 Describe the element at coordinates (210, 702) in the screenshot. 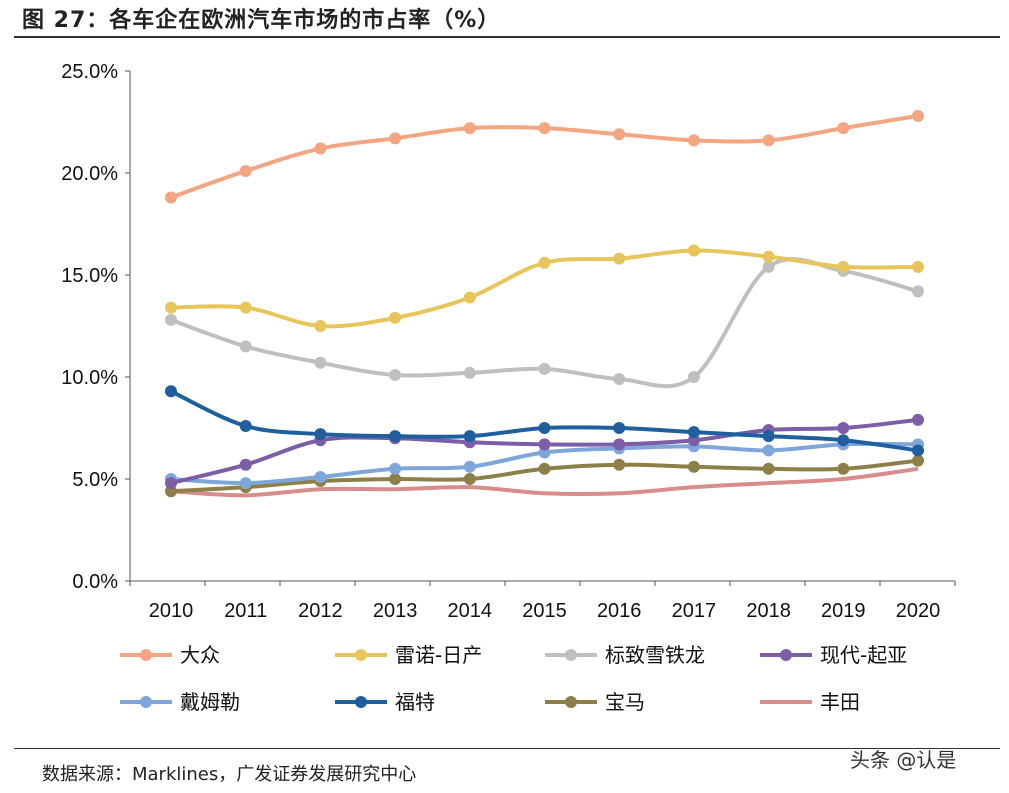

I see `legend-label: 戴姆勒` at that location.